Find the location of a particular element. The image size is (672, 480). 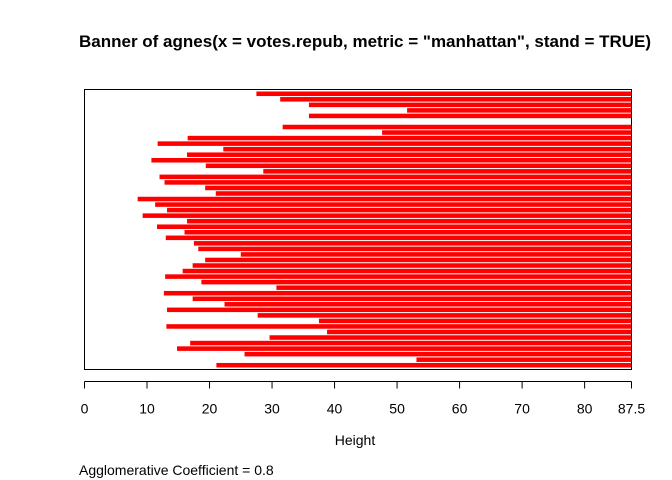

x-axis: 0 10 20 30 40 50 60 70 80 87.5 is located at coordinates (363, 399).